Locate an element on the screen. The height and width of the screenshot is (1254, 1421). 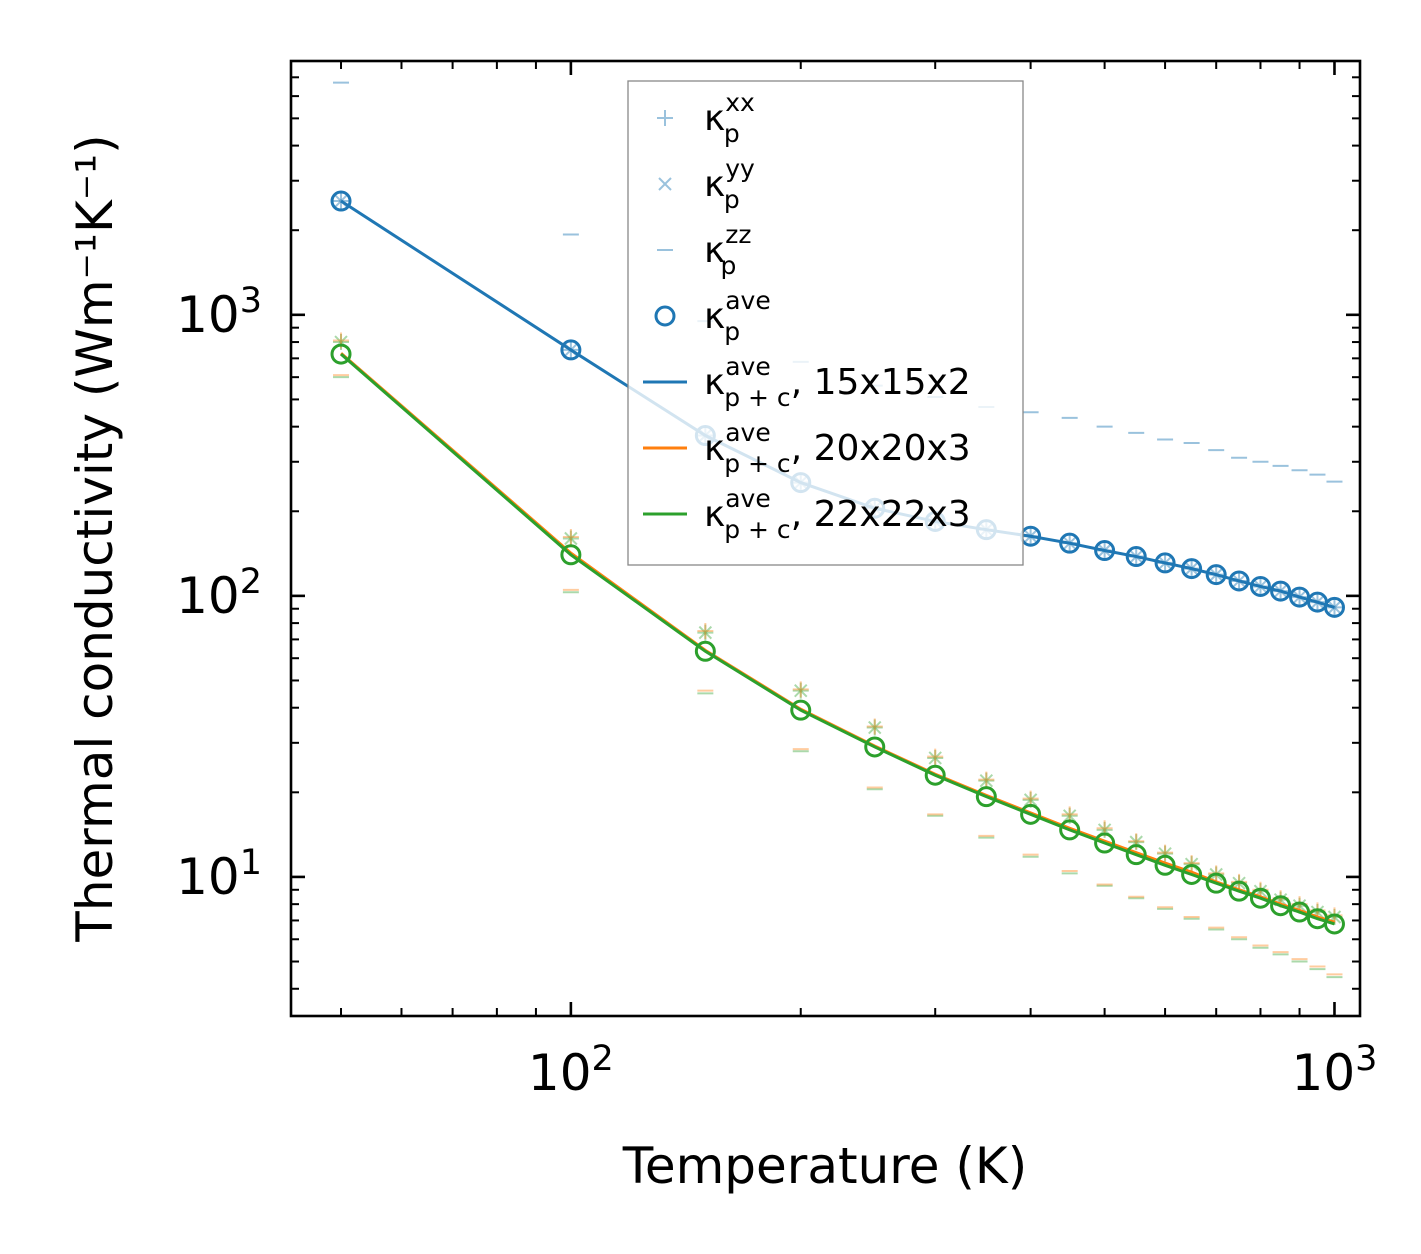
legend-label-kpc_ave_20: κave p + c, 20x20x3 is located at coordinates (837, 448).